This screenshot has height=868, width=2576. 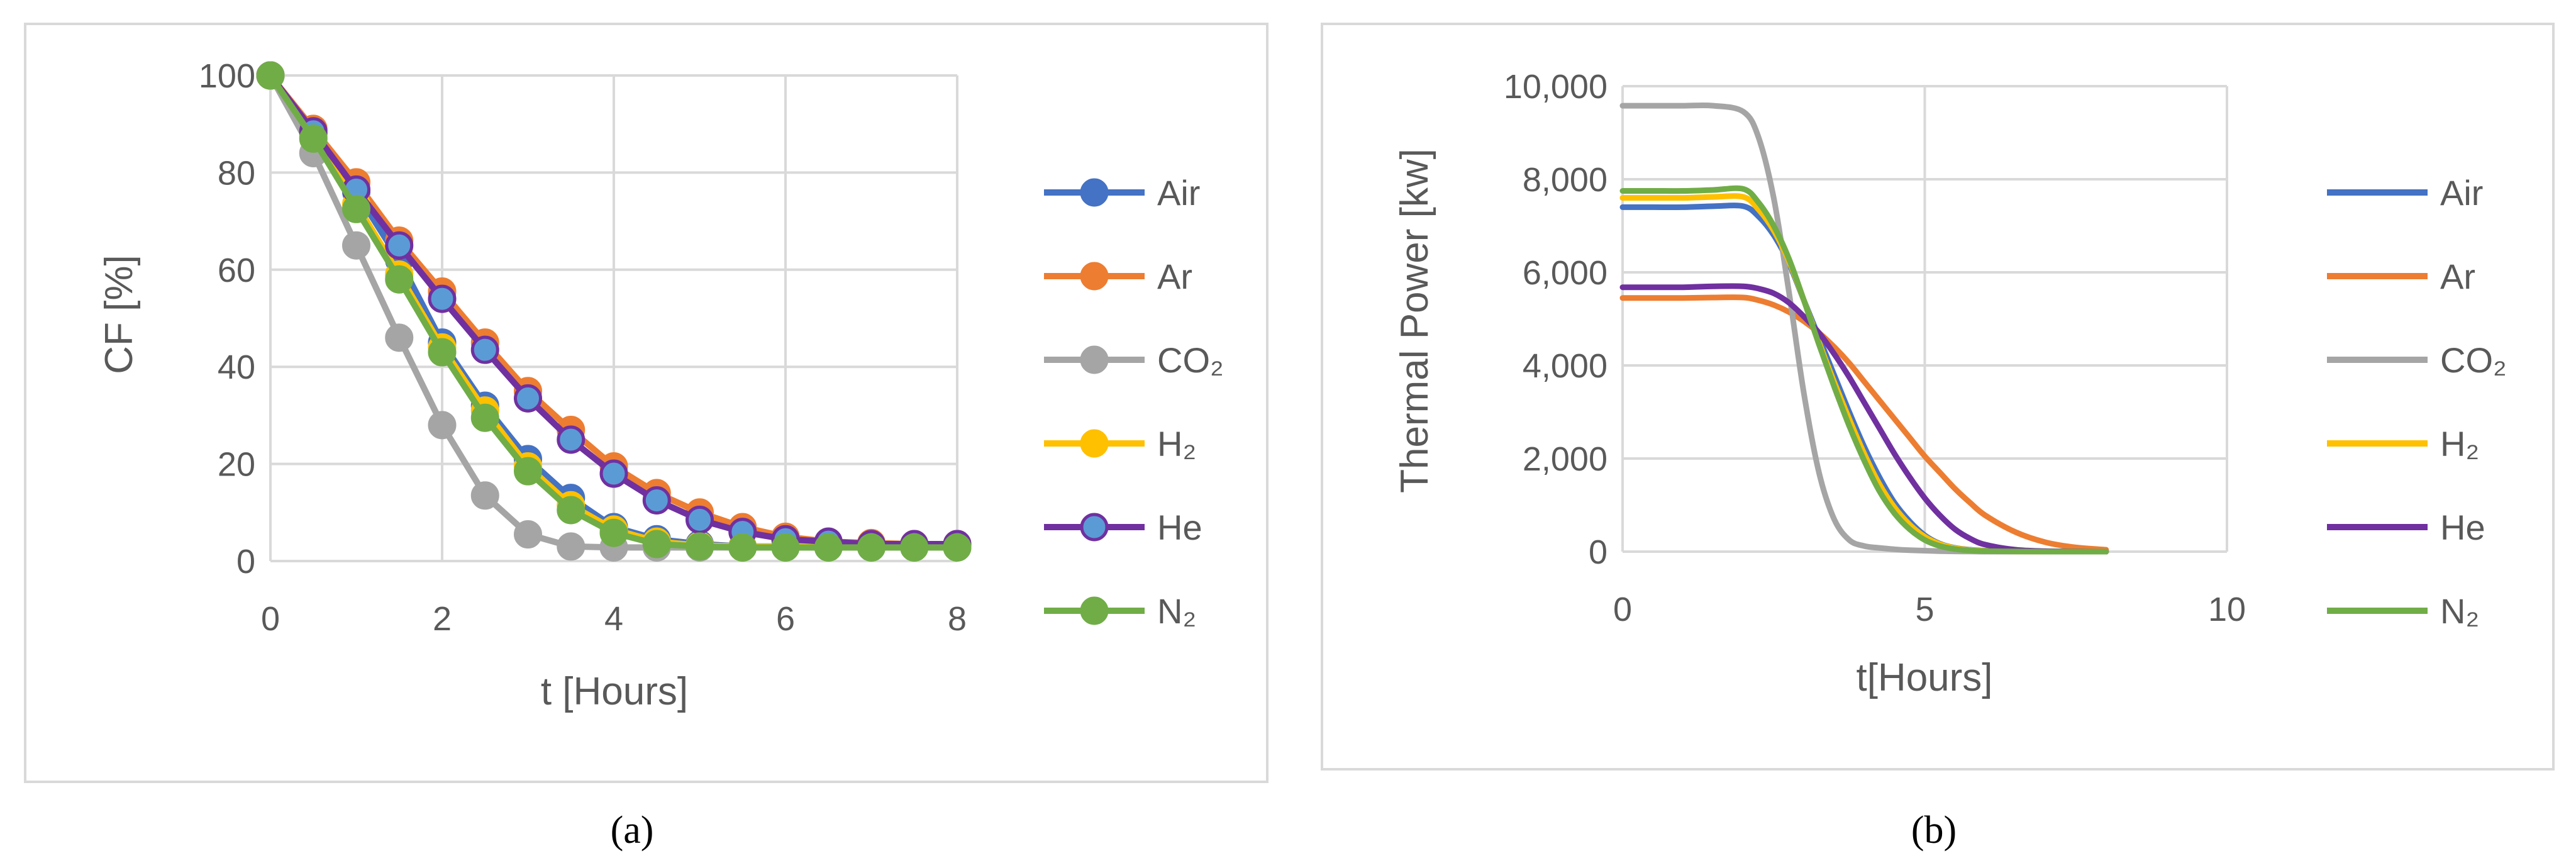 What do you see at coordinates (2417, 402) in the screenshot?
I see `chart-b-legend: Air Ar CO₂ H₂ He N₂` at bounding box center [2417, 402].